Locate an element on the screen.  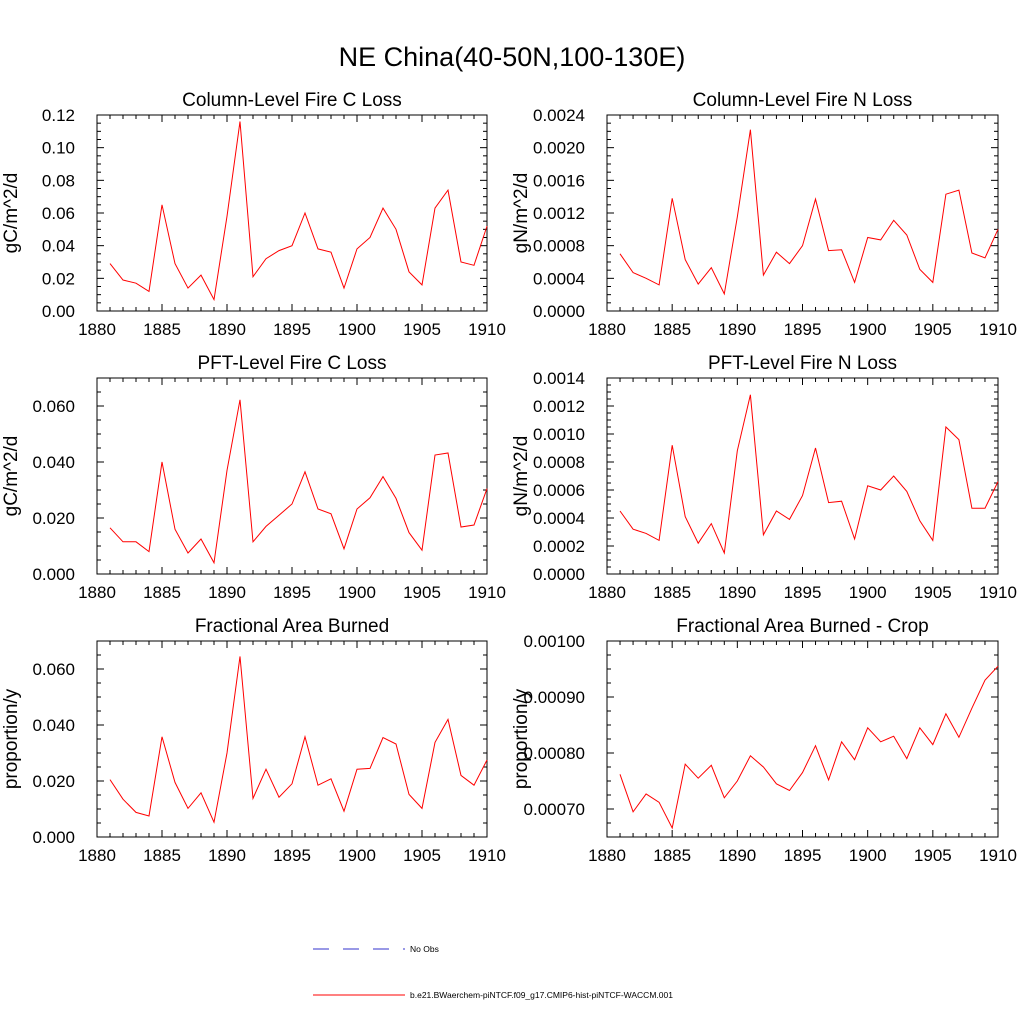
legend-label-no-obs: No Obs is located at coordinates (424, 949).